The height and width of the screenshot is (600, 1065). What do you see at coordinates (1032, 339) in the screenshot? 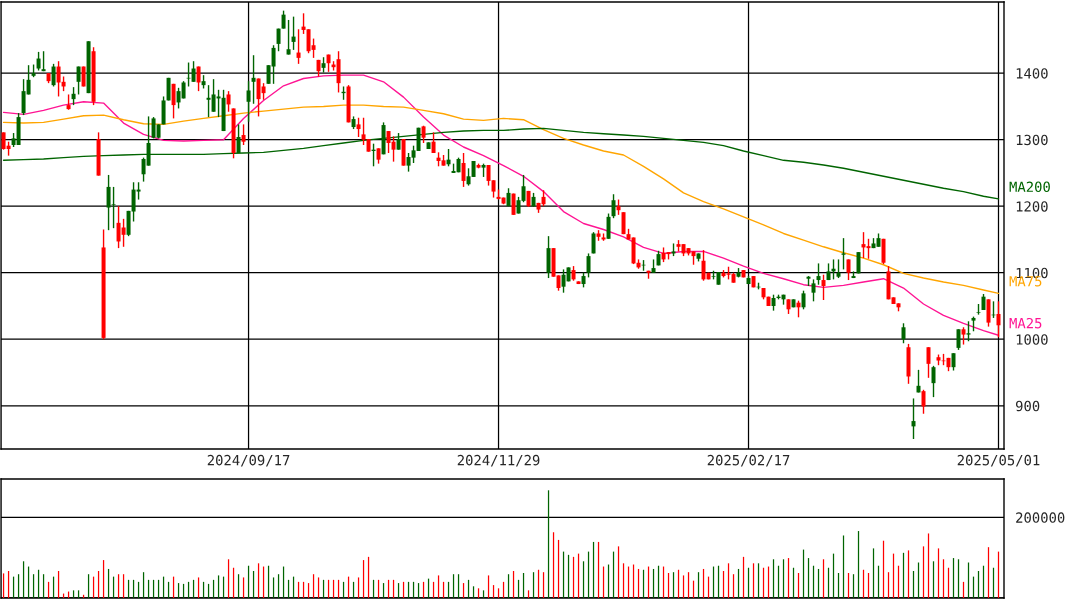
I see `y-tick-label: 1000` at bounding box center [1032, 339].